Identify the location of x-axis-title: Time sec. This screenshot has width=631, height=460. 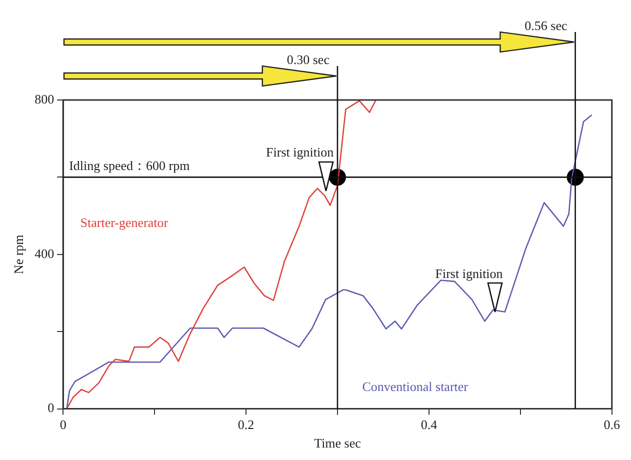
(338, 443).